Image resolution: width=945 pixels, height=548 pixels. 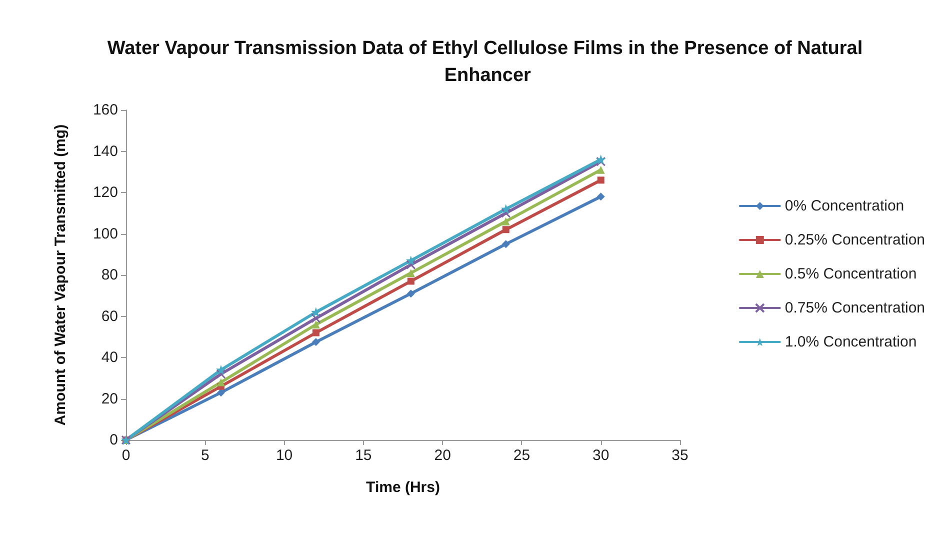 What do you see at coordinates (114, 440) in the screenshot?
I see `y-tick-label: 0` at bounding box center [114, 440].